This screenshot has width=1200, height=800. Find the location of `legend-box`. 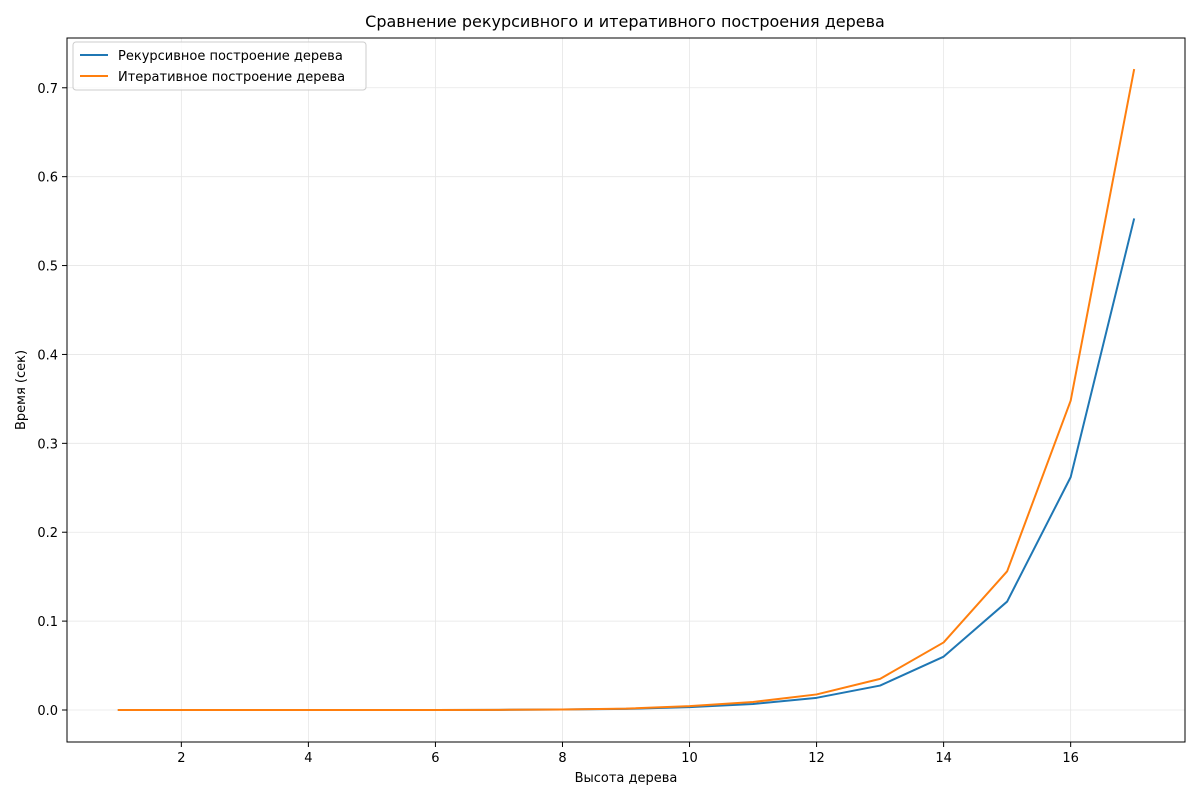

legend-box is located at coordinates (219, 66).